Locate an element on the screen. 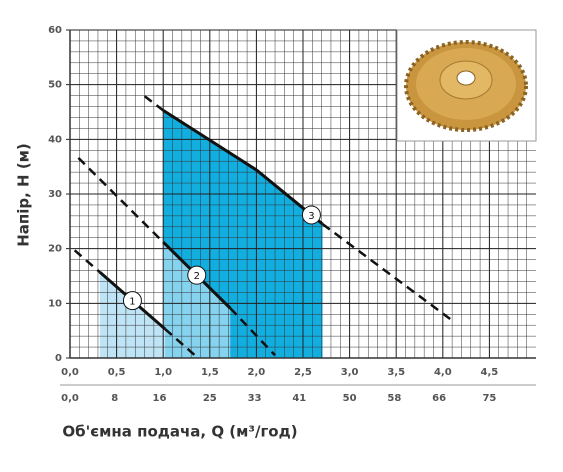 The width and height of the screenshot is (563, 472). curve-label: 3 is located at coordinates (311, 216).